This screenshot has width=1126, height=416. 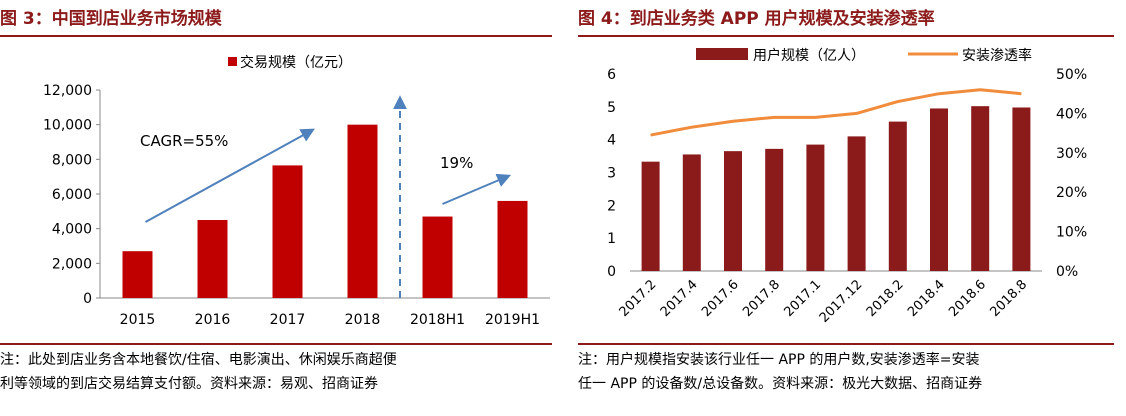 What do you see at coordinates (184, 141) in the screenshot?
I see `cagr-annotation: CAGR=55%` at bounding box center [184, 141].